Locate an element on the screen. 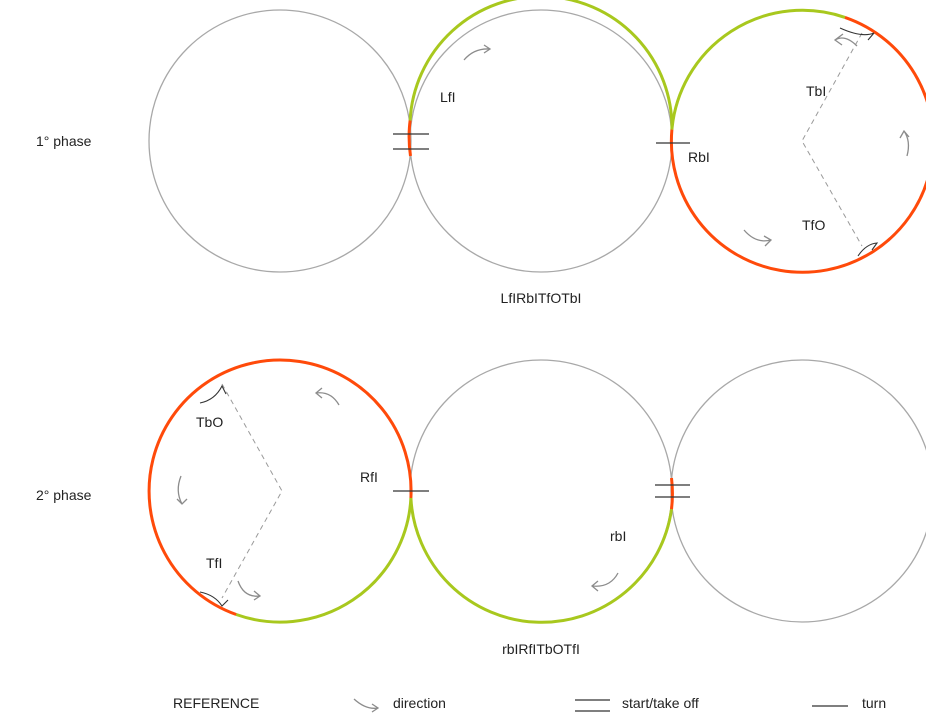 This screenshot has height=716, width=926. phase-2-label: 2° phase is located at coordinates (64, 495).